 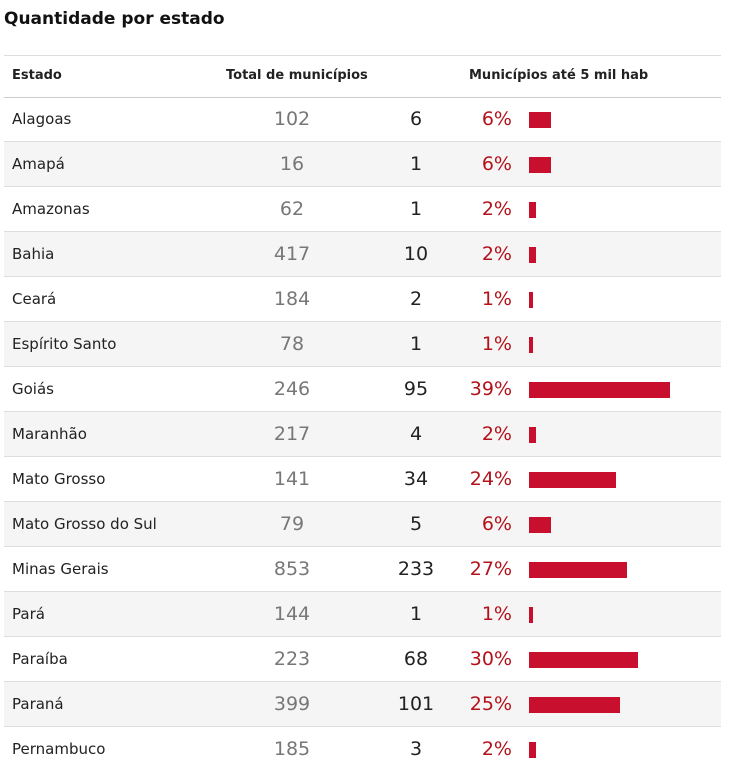 What do you see at coordinates (38, 704) in the screenshot?
I see `state: Paraná` at bounding box center [38, 704].